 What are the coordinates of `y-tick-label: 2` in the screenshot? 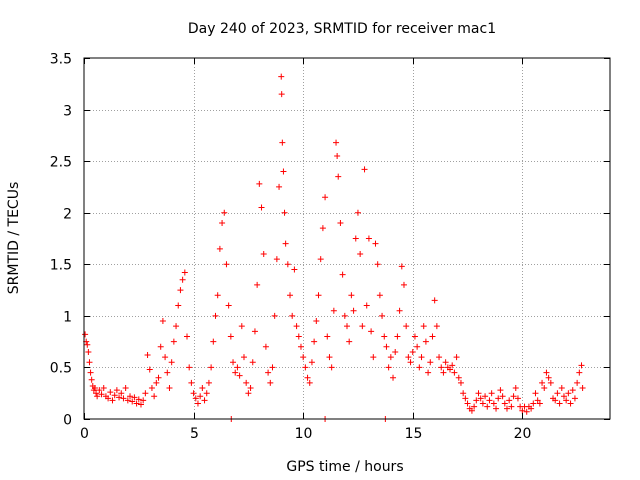 It's located at (67, 215).